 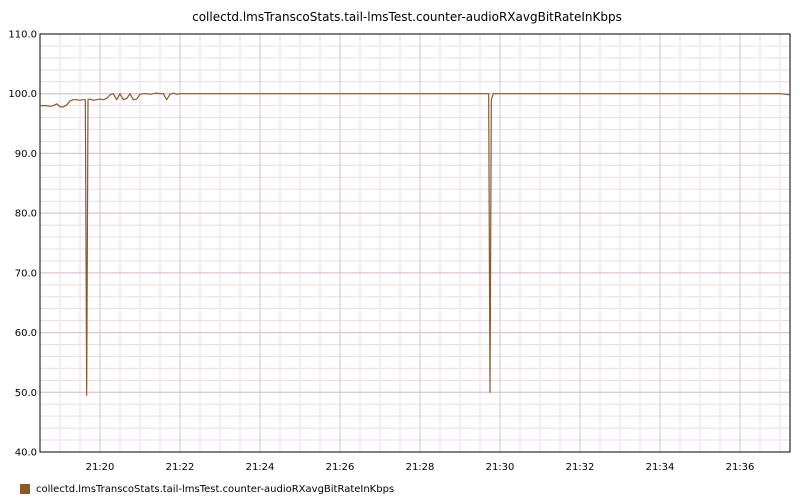 I want to click on x-tick-label: 21:26, so click(x=340, y=467).